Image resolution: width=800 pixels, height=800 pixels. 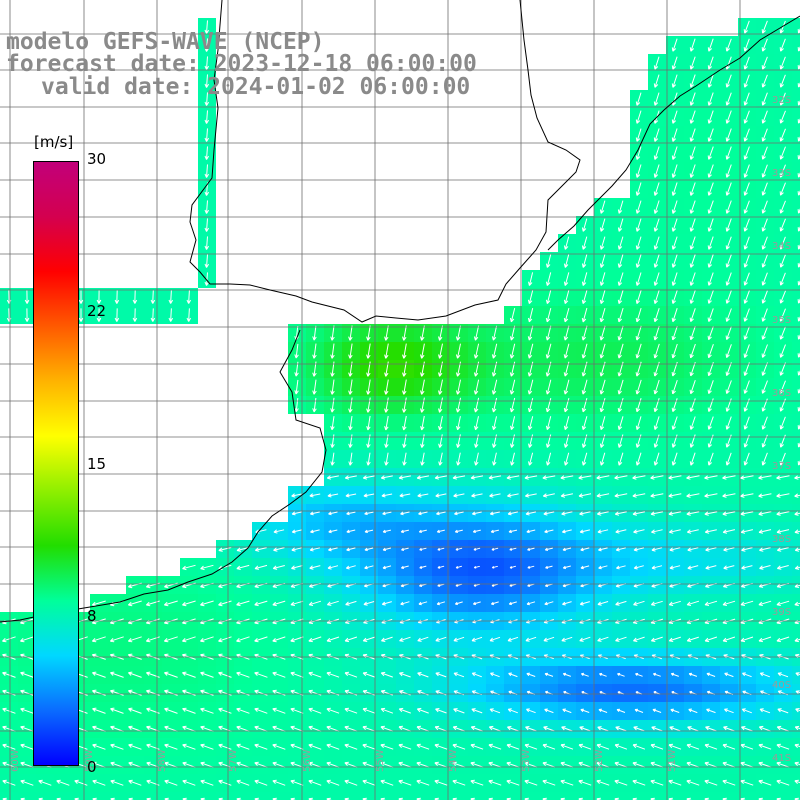 I want to click on longitude-labels: 60W 59W 58W 57W 56W 55W 54W 53W 52W 51W, so click(x=344, y=760).